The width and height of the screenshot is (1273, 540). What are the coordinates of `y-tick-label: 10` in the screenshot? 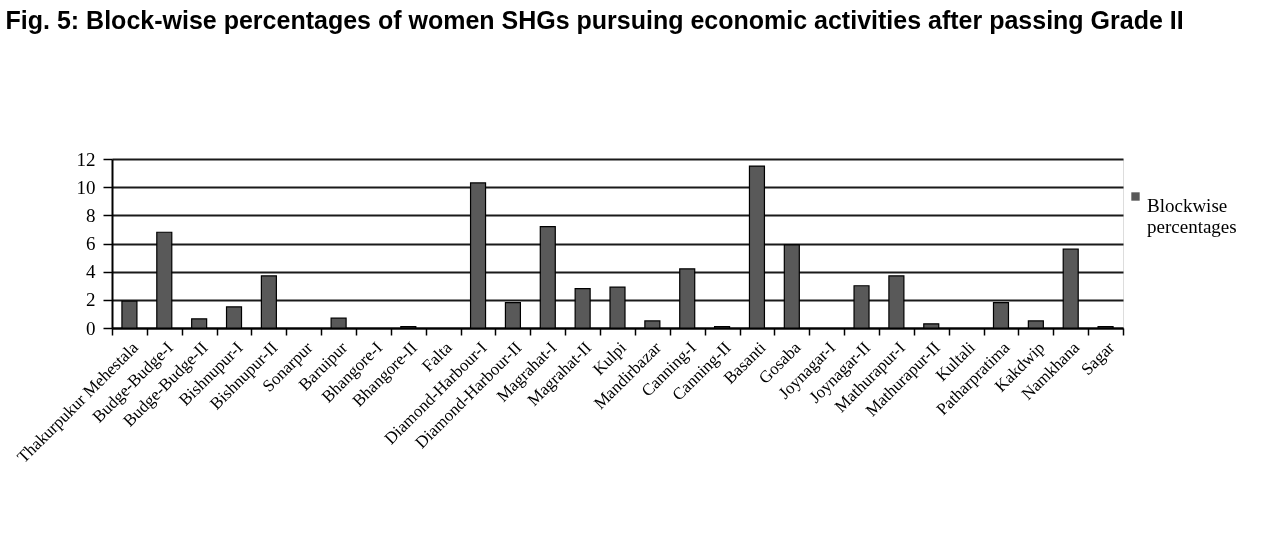 It's located at (86, 187).